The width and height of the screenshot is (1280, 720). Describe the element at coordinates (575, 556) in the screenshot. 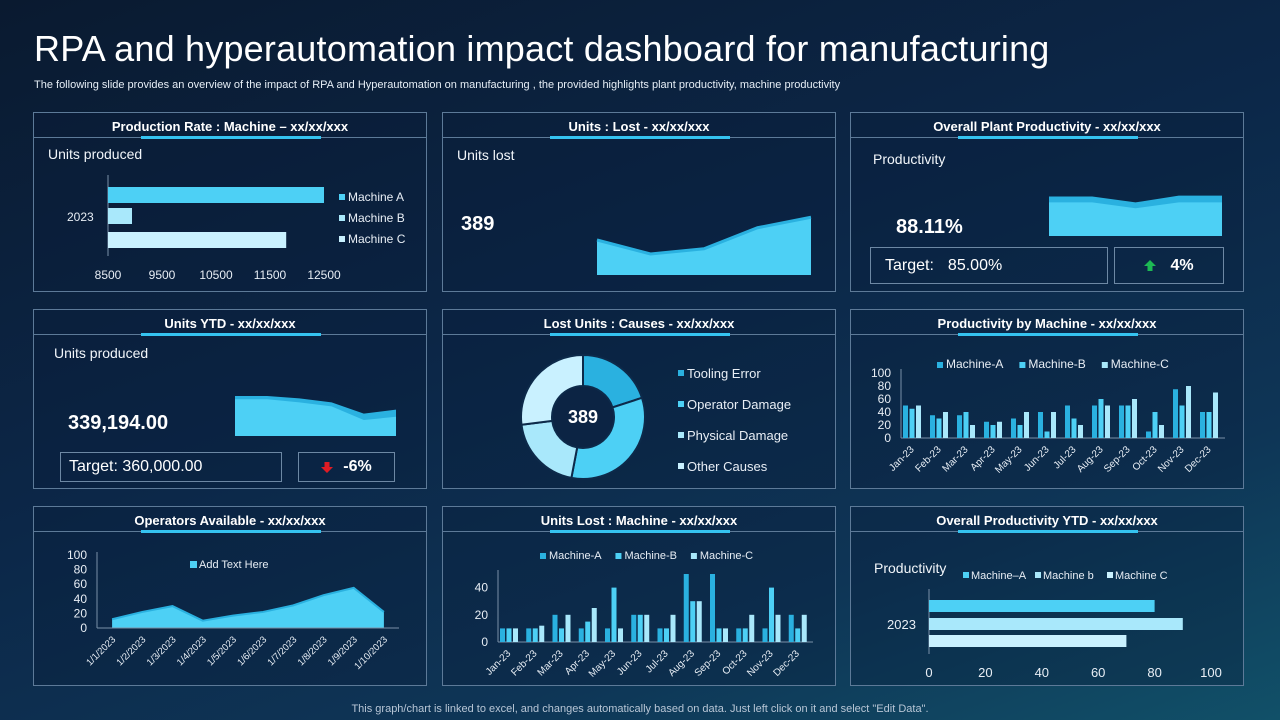

I see `legend-label: Machine-A` at that location.